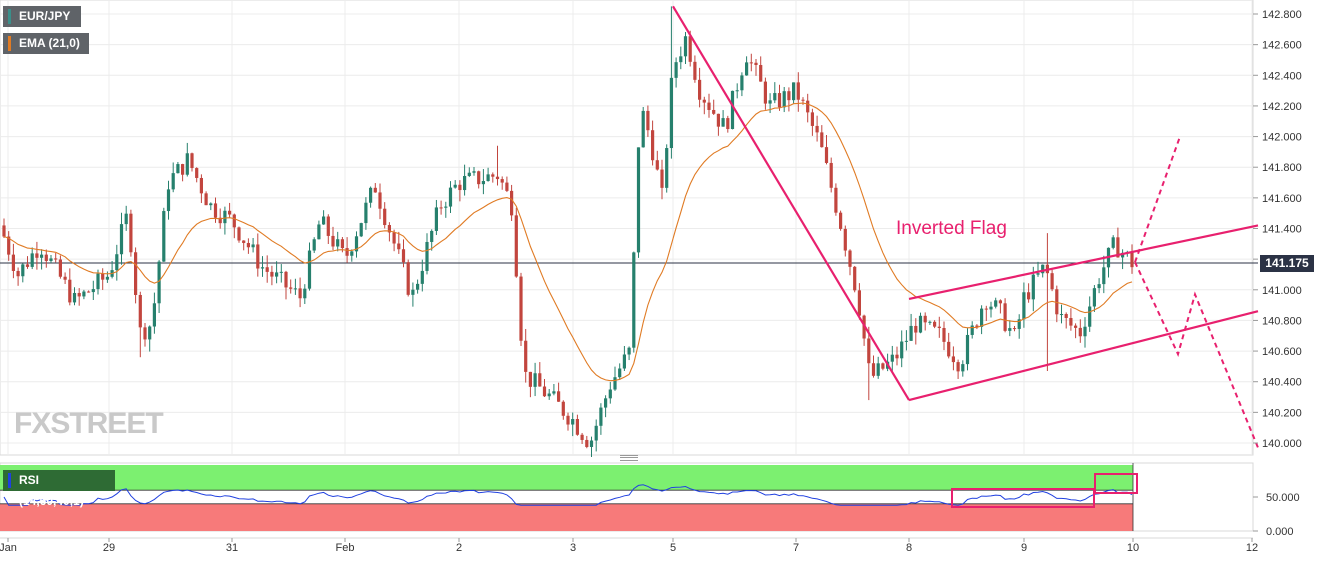 This screenshot has width=1331, height=563. What do you see at coordinates (46, 43) in the screenshot?
I see `ema-legend: EMA (21,0)` at bounding box center [46, 43].